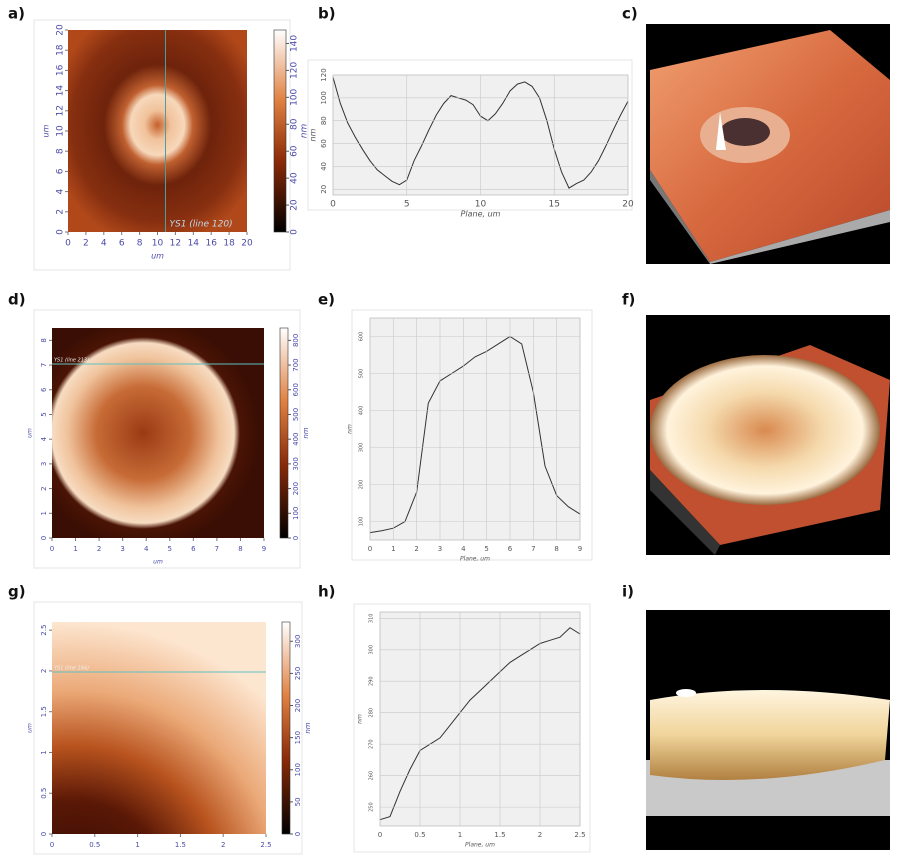 This screenshot has width=902, height=856. I want to click on y-tick-label: 20, so click(324, 189).